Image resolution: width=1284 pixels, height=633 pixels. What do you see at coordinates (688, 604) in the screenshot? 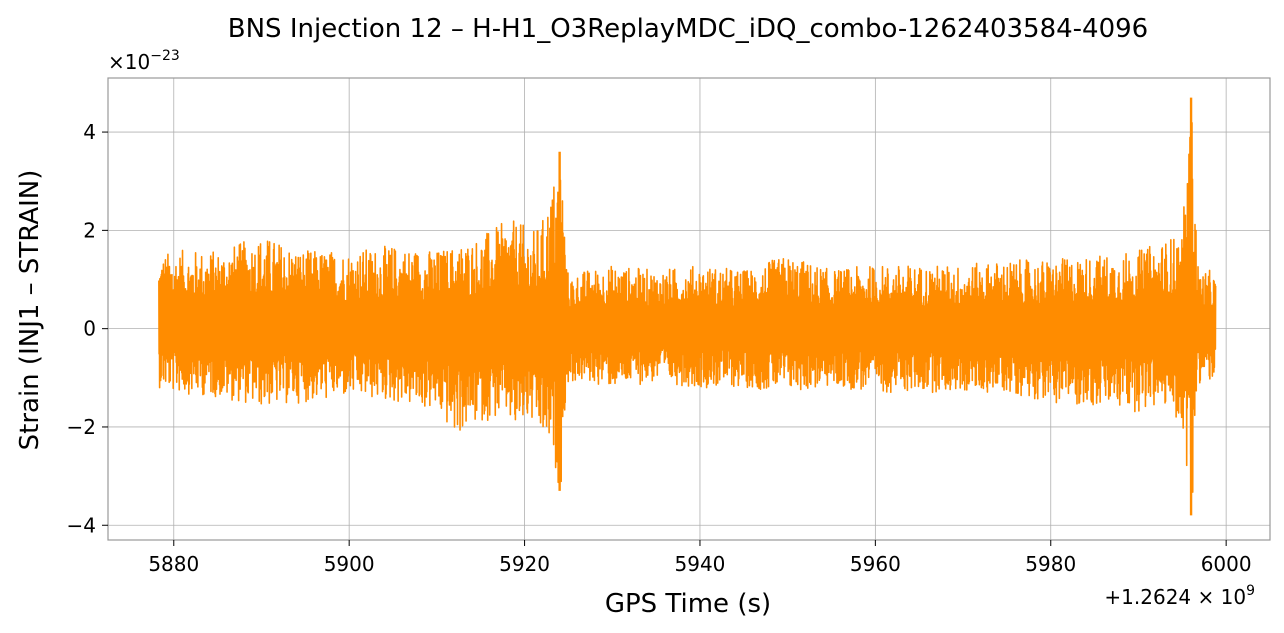
I see `x-axis-label: GPS Time (s)` at bounding box center [688, 604].